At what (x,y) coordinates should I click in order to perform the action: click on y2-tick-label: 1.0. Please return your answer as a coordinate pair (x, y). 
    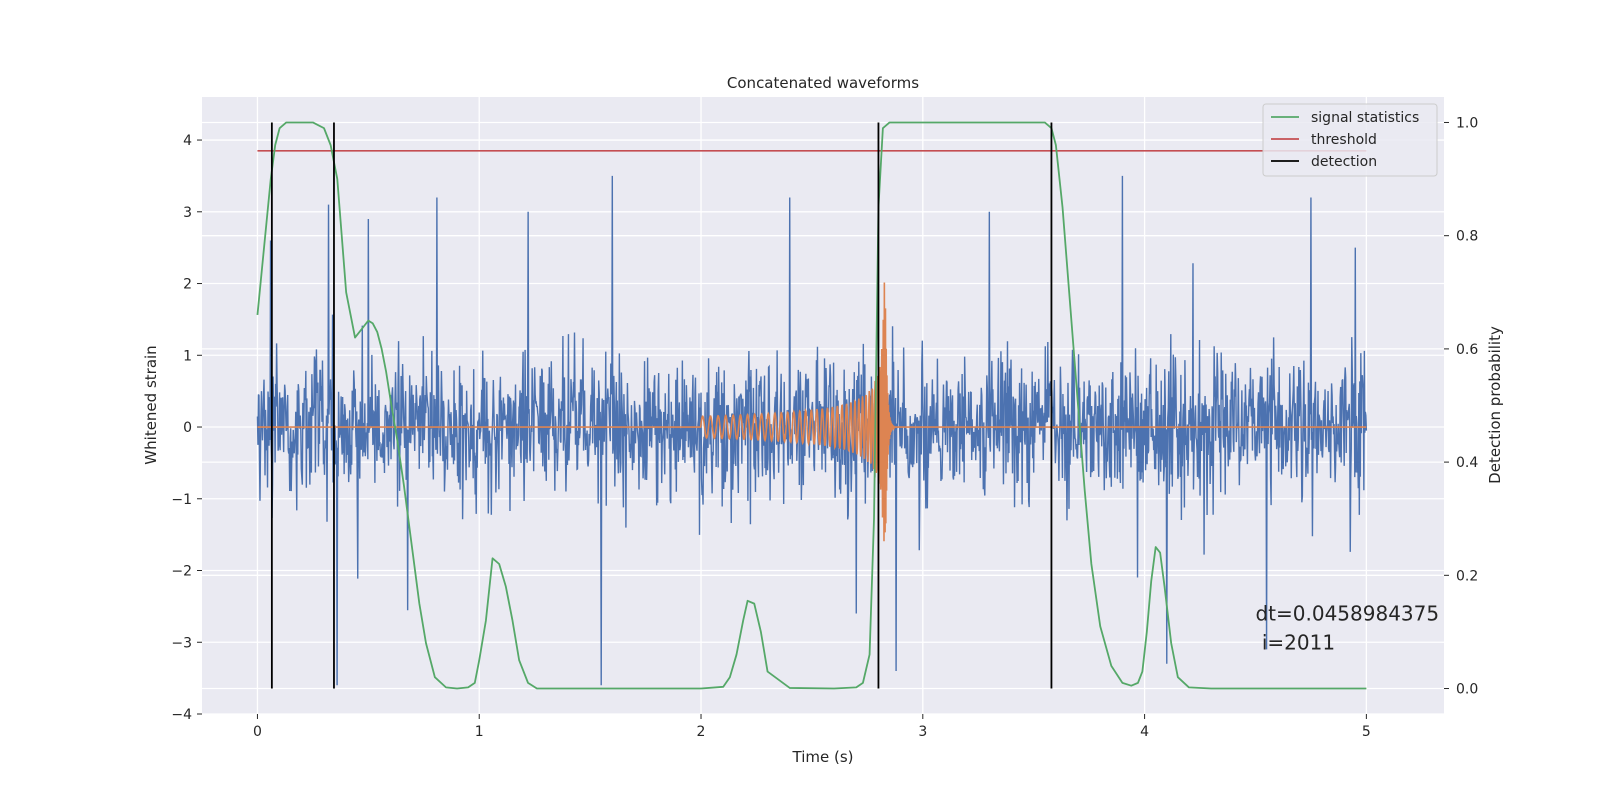
    Looking at the image, I should click on (1467, 123).